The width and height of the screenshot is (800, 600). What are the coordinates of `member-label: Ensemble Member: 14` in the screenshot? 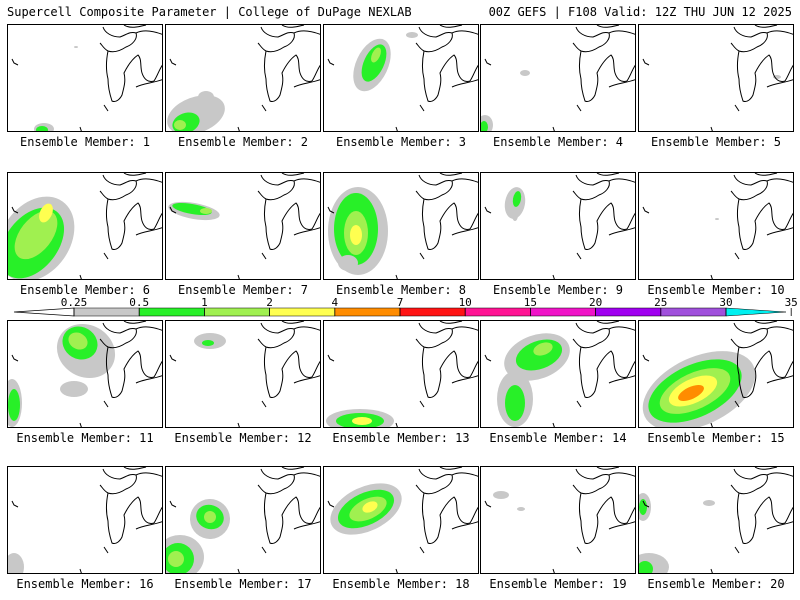 It's located at (558, 438).